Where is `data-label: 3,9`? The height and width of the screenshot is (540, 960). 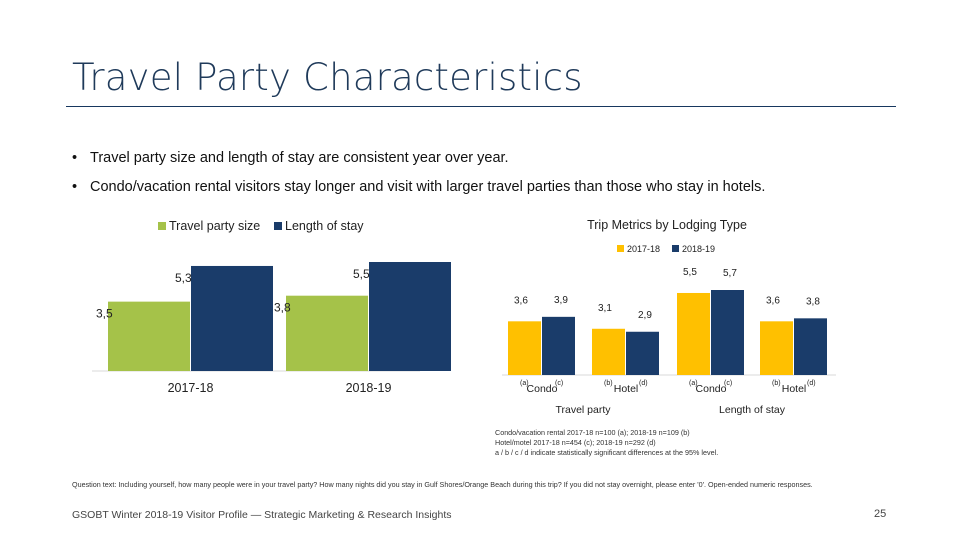
data-label: 3,9 is located at coordinates (561, 300).